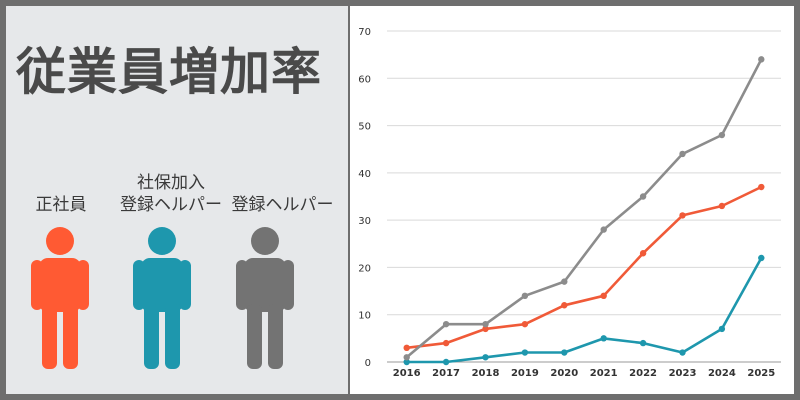  Describe the element at coordinates (364, 221) in the screenshot. I see `y-tick-label: 30` at that location.